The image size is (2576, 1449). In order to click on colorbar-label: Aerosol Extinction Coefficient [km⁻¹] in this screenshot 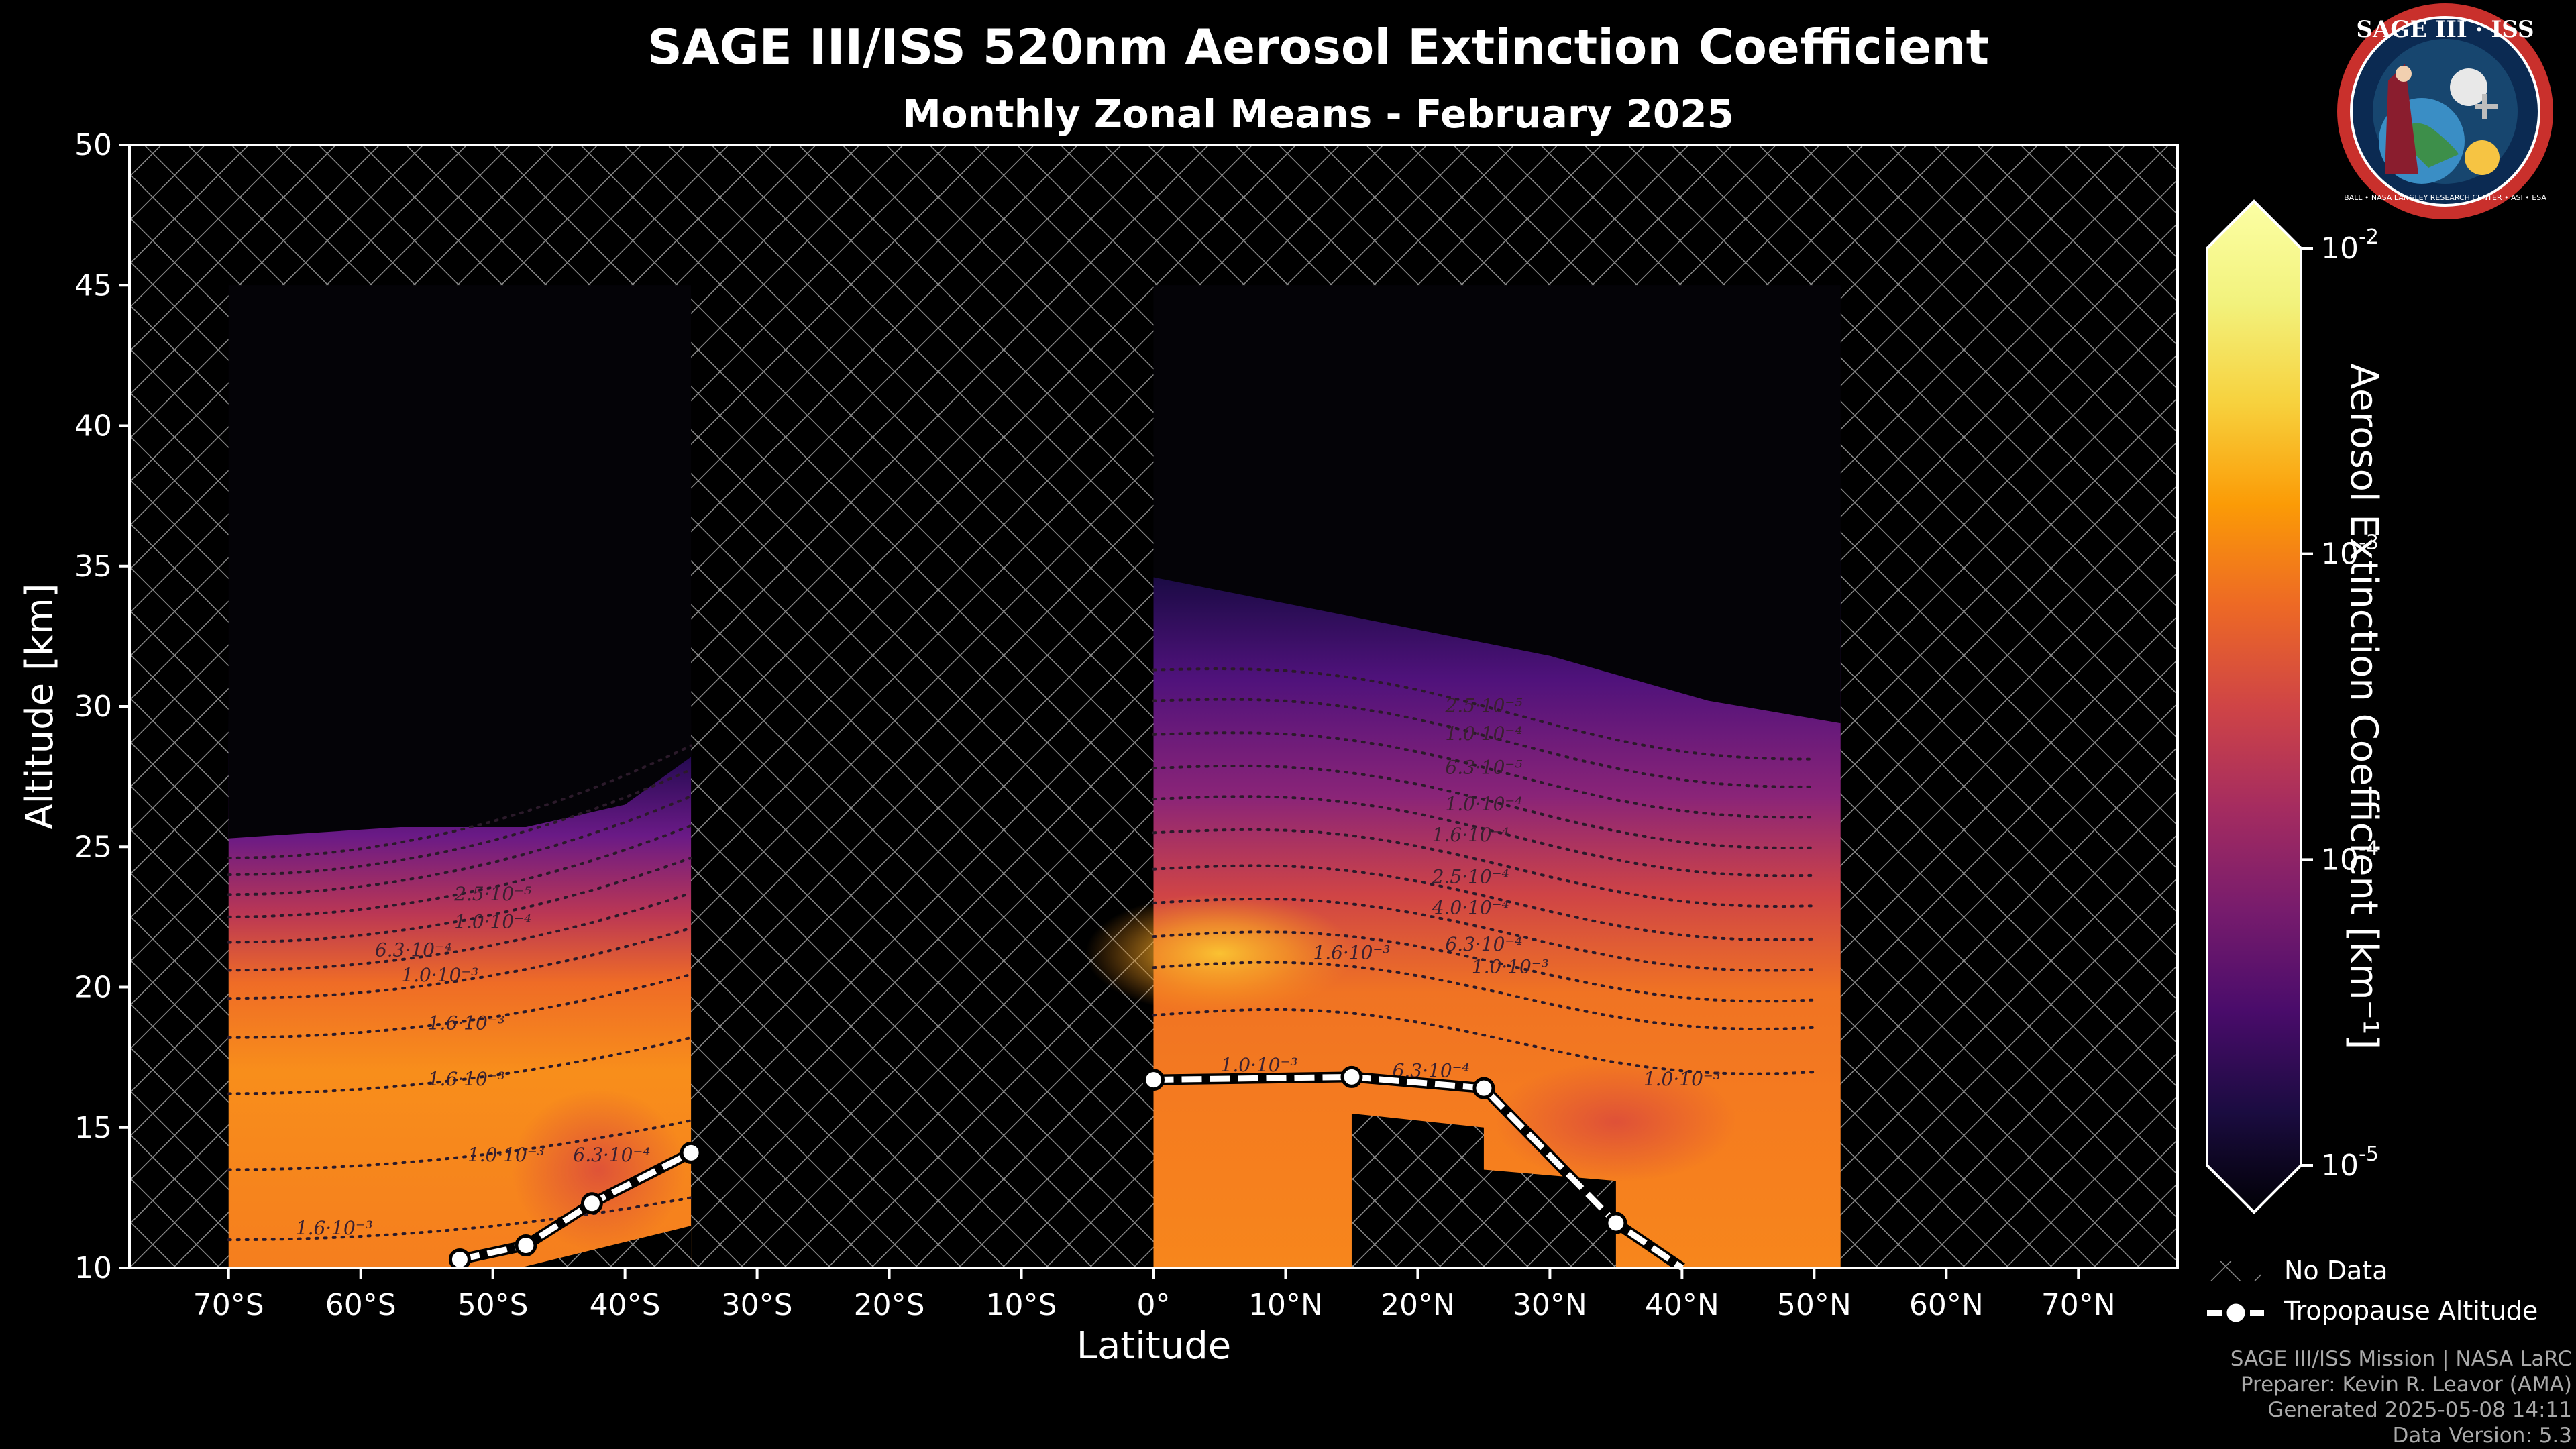, I will do `click(2363, 707)`.